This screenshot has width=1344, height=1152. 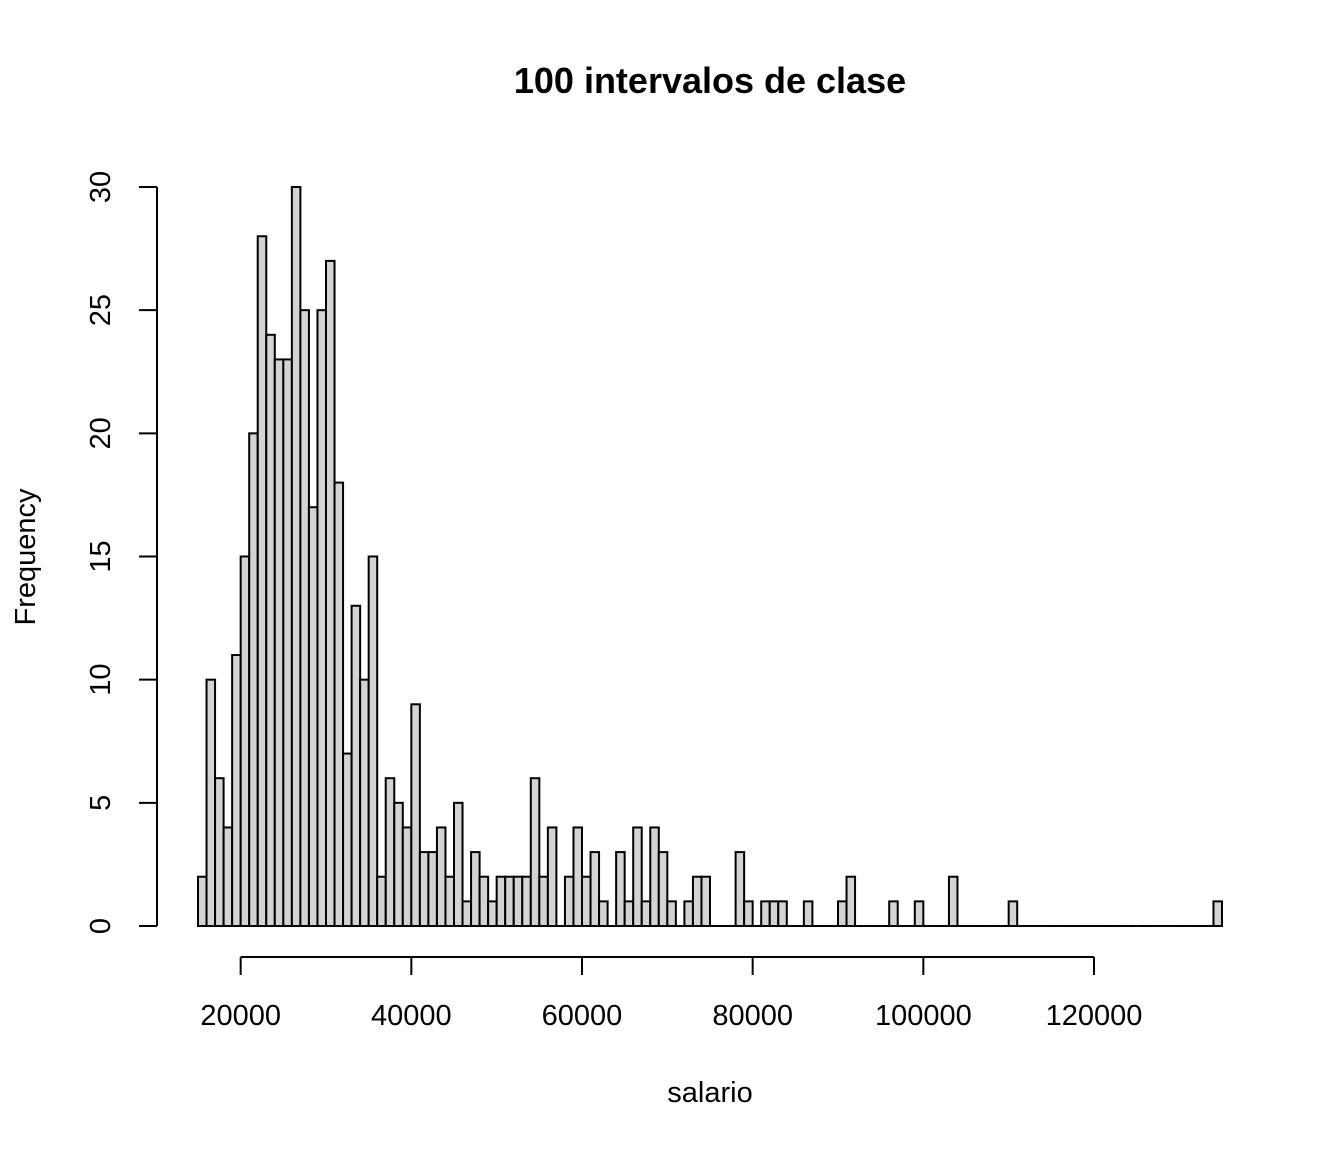 What do you see at coordinates (240, 1016) in the screenshot?
I see `x-tick-label: 20000` at bounding box center [240, 1016].